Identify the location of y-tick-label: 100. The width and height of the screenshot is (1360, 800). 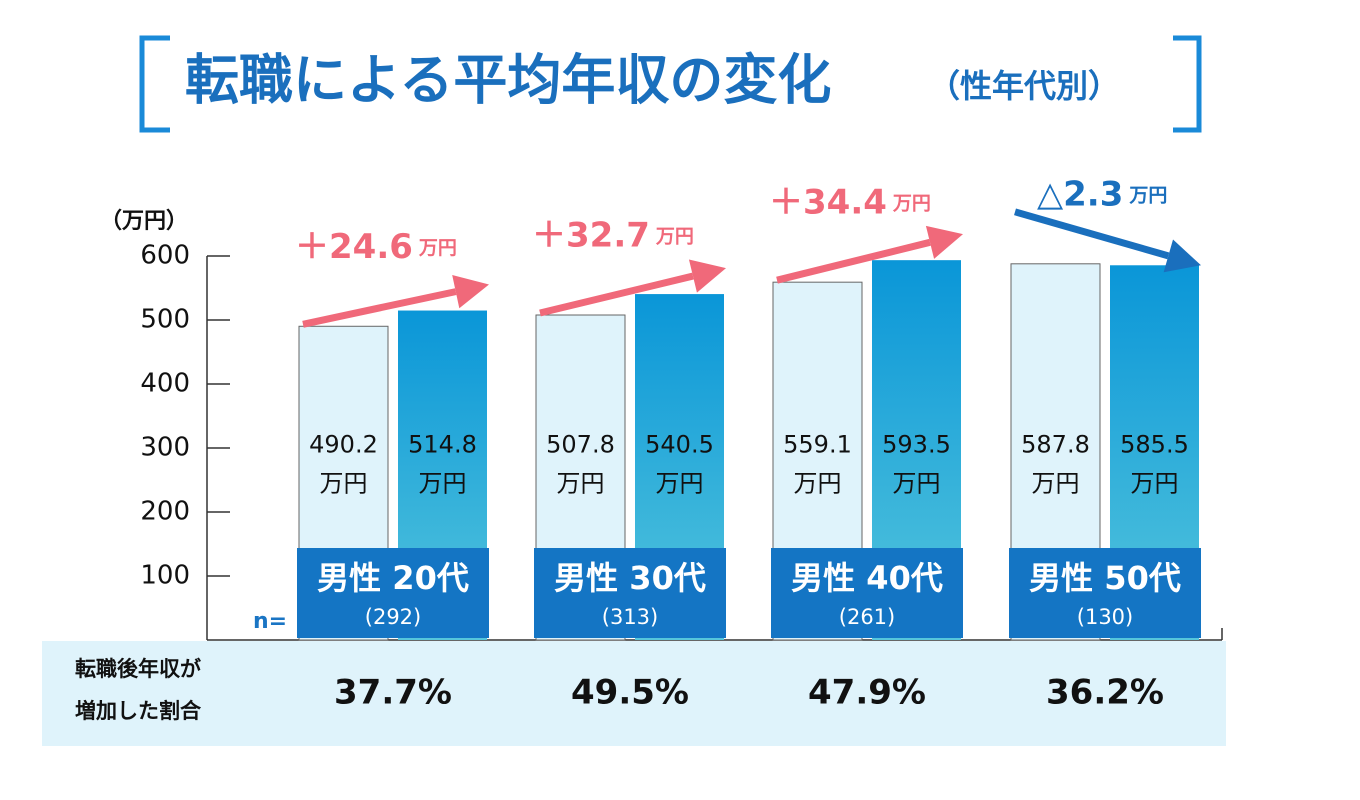
(165, 576).